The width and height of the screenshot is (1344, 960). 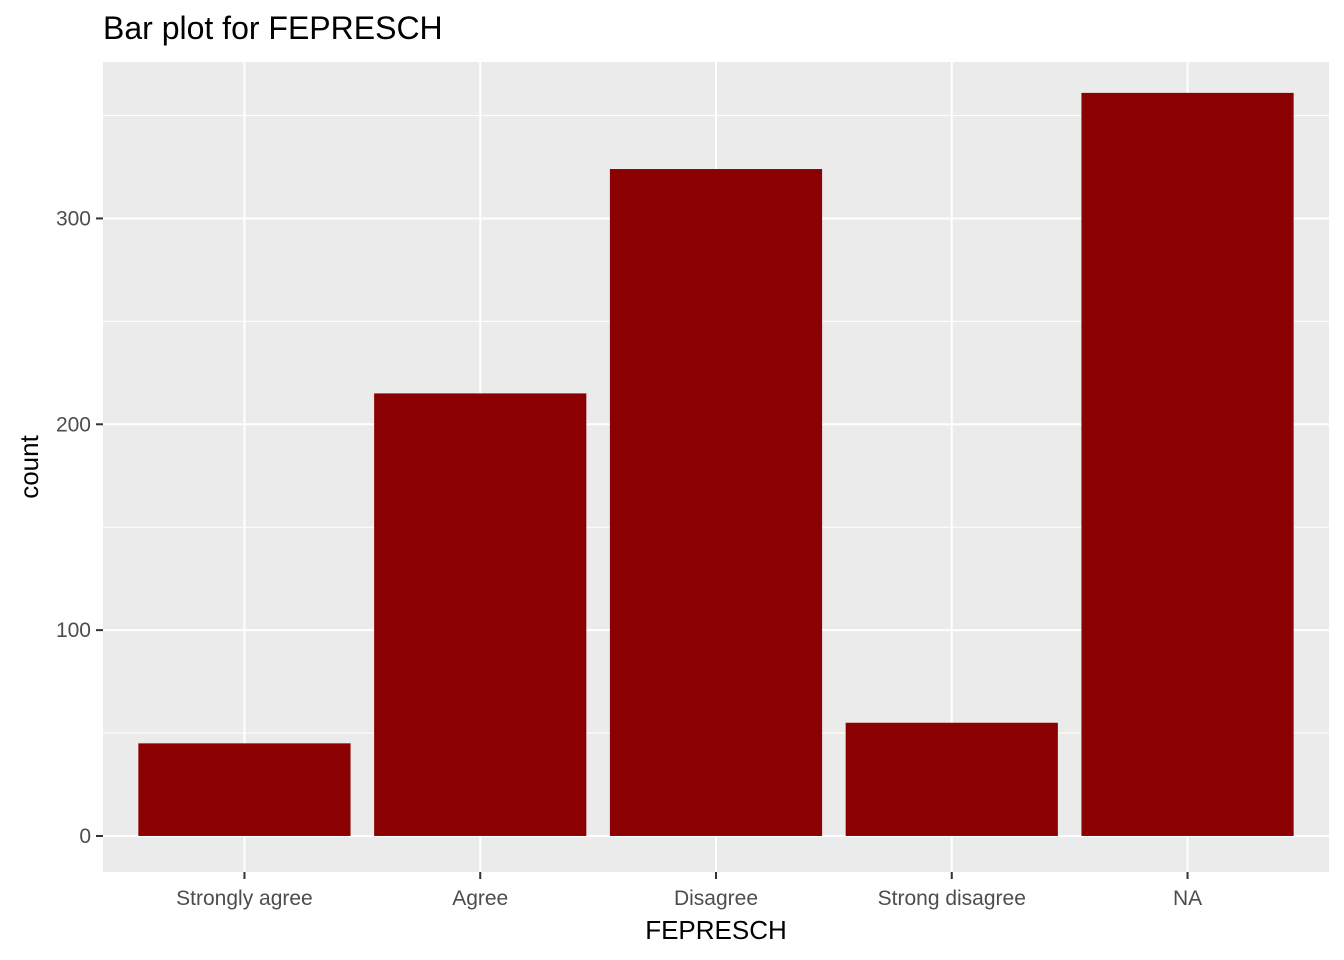 What do you see at coordinates (716, 898) in the screenshot?
I see `x-tick-label: Disagree` at bounding box center [716, 898].